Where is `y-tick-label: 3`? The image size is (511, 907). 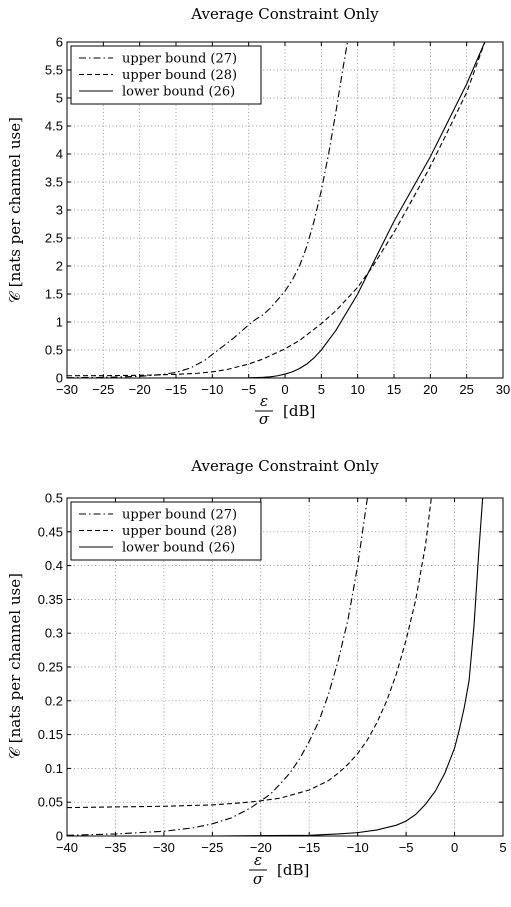 y-tick-label: 3 is located at coordinates (59, 210).